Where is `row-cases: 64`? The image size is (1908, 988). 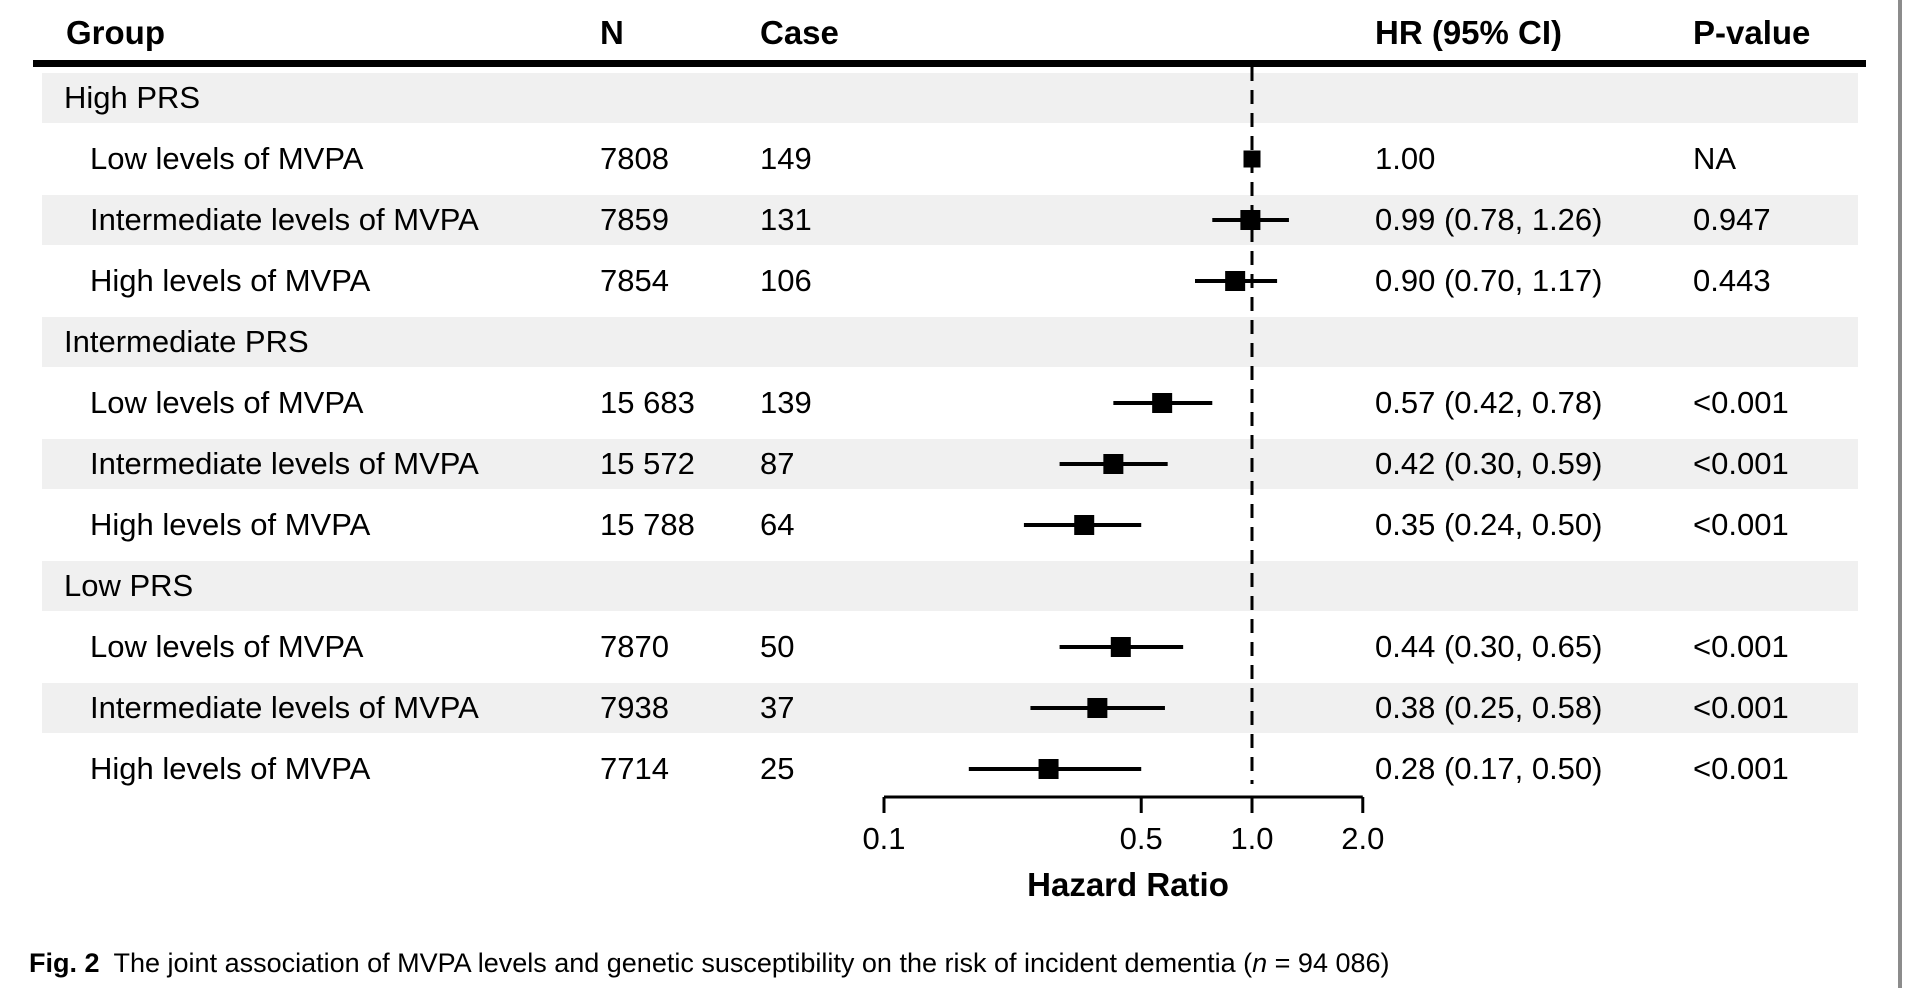
row-cases: 64 is located at coordinates (777, 524).